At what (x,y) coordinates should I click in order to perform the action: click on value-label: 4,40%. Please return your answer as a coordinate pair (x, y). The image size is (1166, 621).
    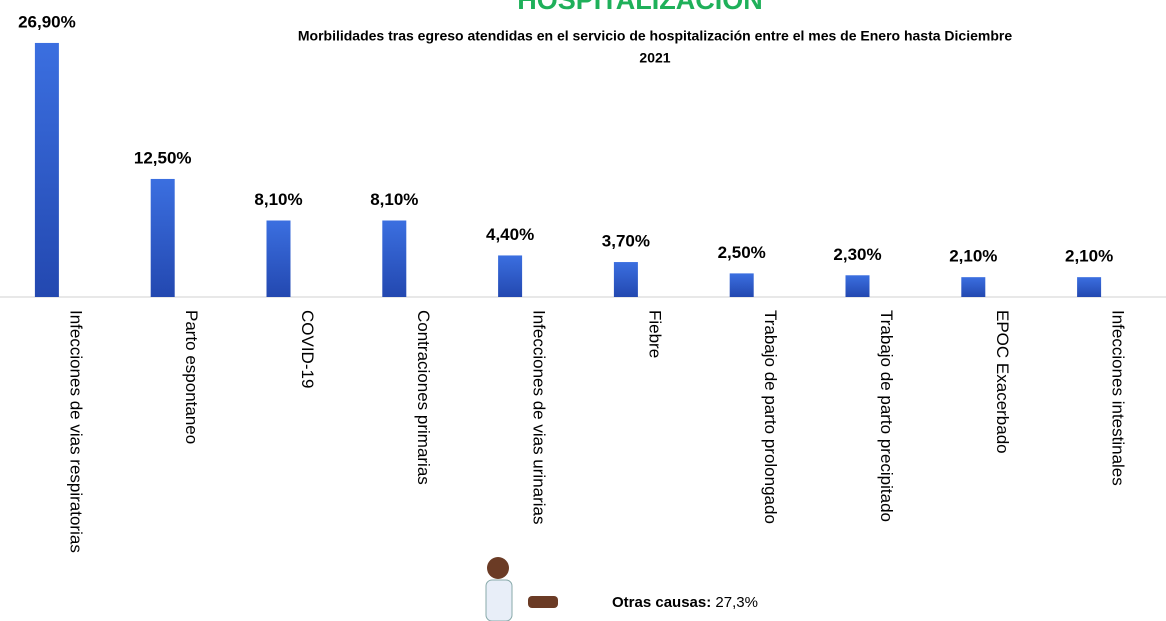
    Looking at the image, I should click on (510, 234).